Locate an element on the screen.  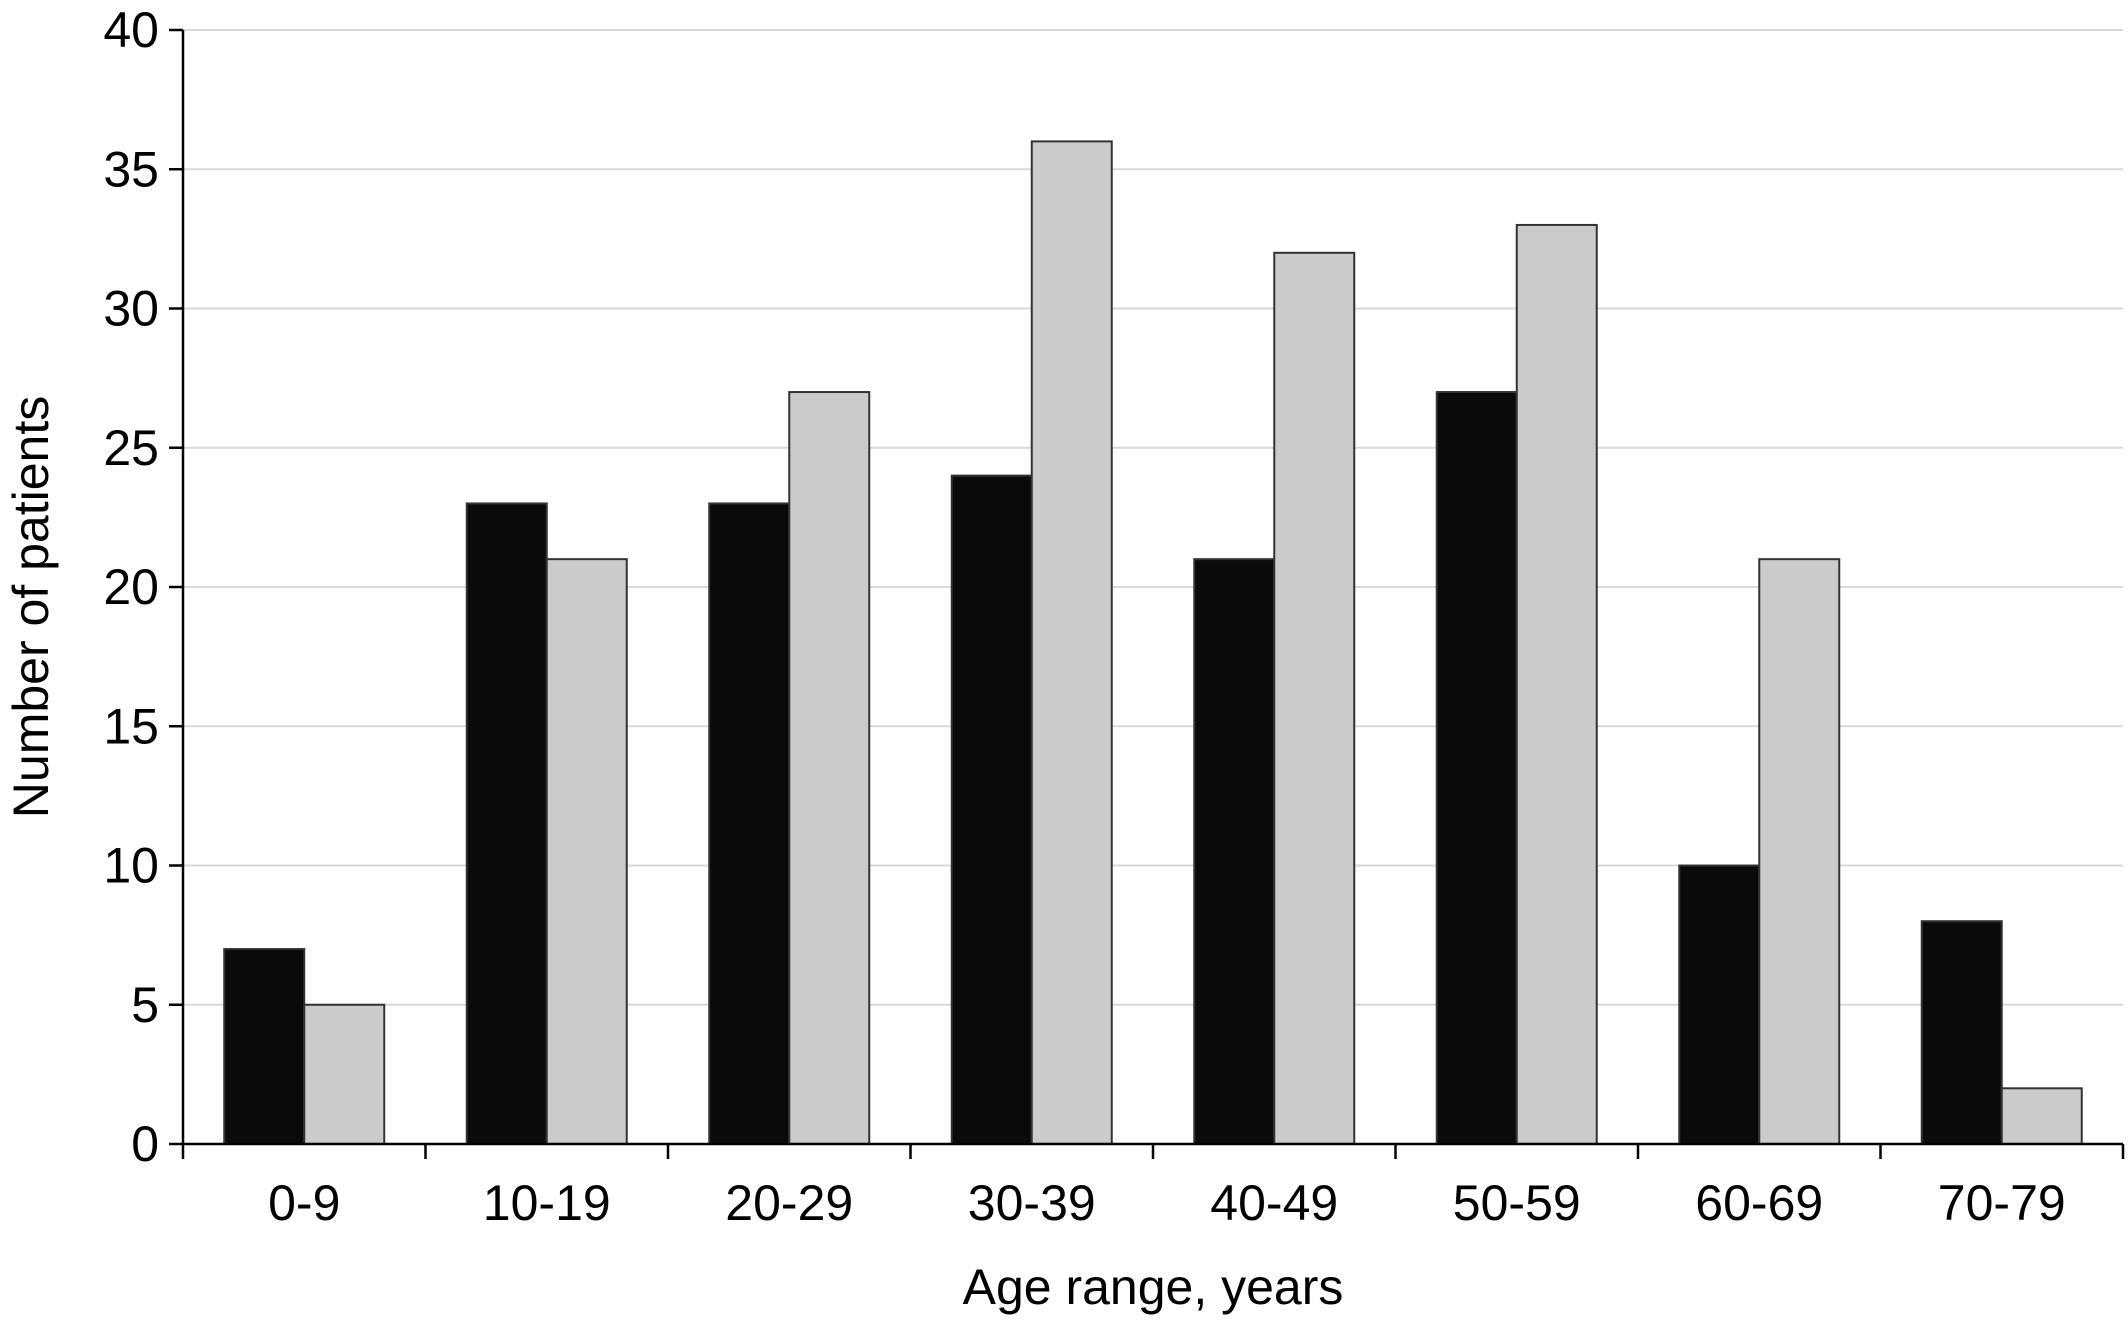
x-tick-label: 30-39 is located at coordinates (1032, 1203).